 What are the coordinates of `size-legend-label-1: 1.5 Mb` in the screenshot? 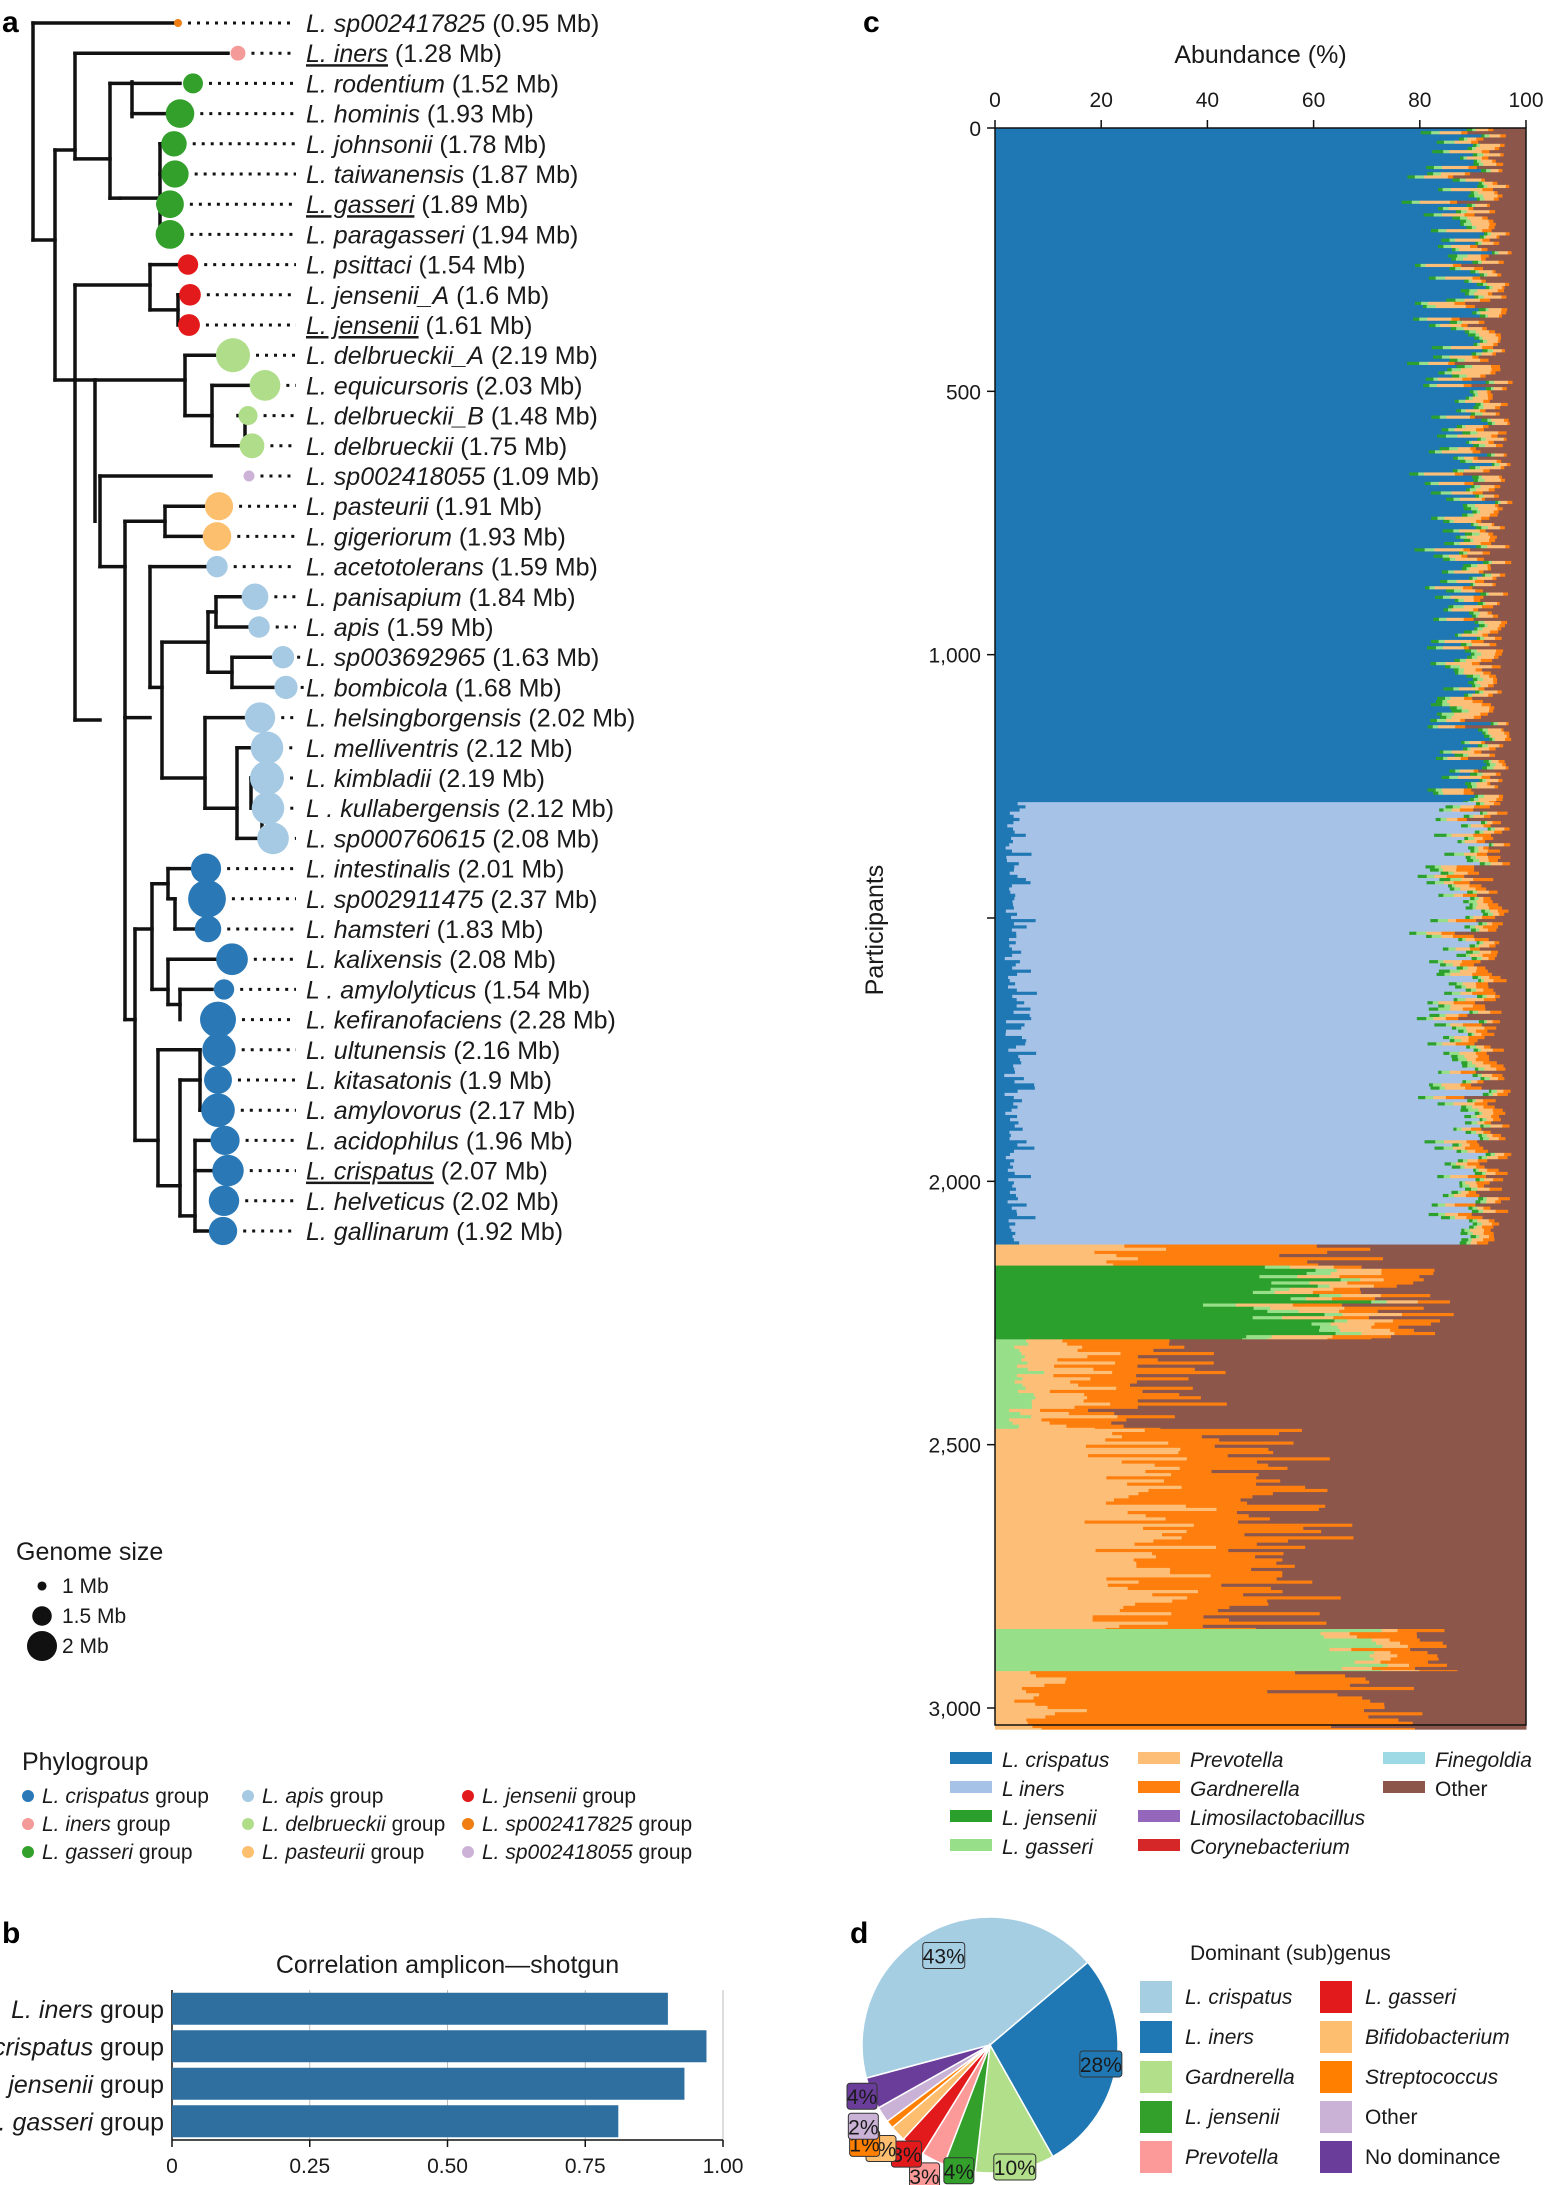 It's located at (94, 1616).